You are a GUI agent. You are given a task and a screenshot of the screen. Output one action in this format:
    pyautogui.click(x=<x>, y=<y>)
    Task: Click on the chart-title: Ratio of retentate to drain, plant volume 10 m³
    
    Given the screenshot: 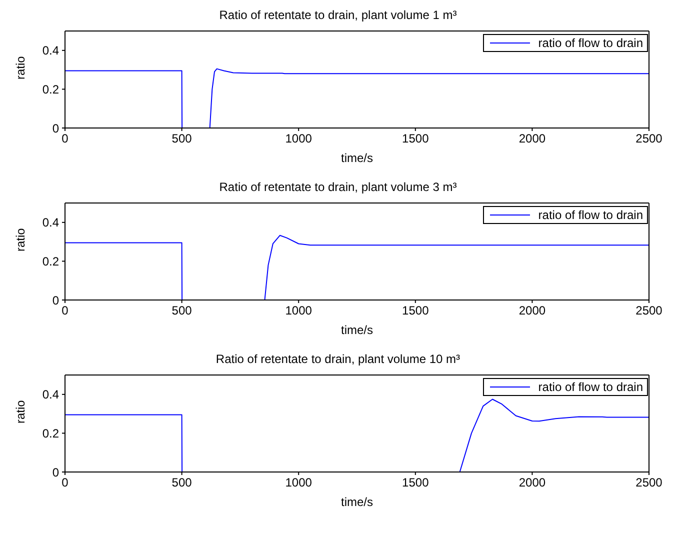 What is the action you would take?
    pyautogui.click(x=338, y=360)
    